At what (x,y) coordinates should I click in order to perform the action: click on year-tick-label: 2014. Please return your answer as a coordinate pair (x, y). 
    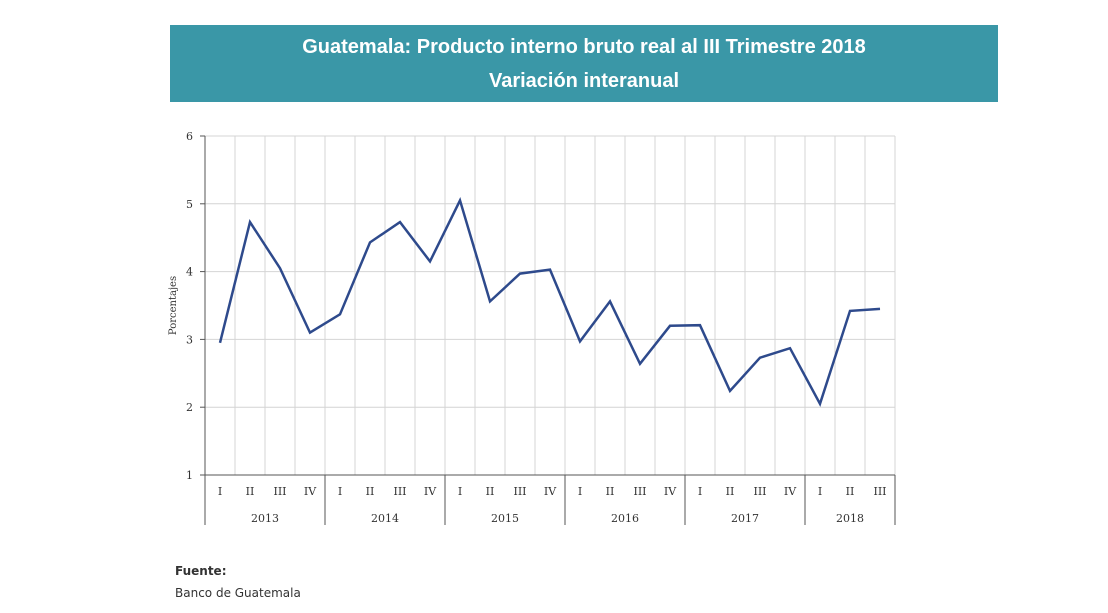
    Looking at the image, I should click on (385, 518).